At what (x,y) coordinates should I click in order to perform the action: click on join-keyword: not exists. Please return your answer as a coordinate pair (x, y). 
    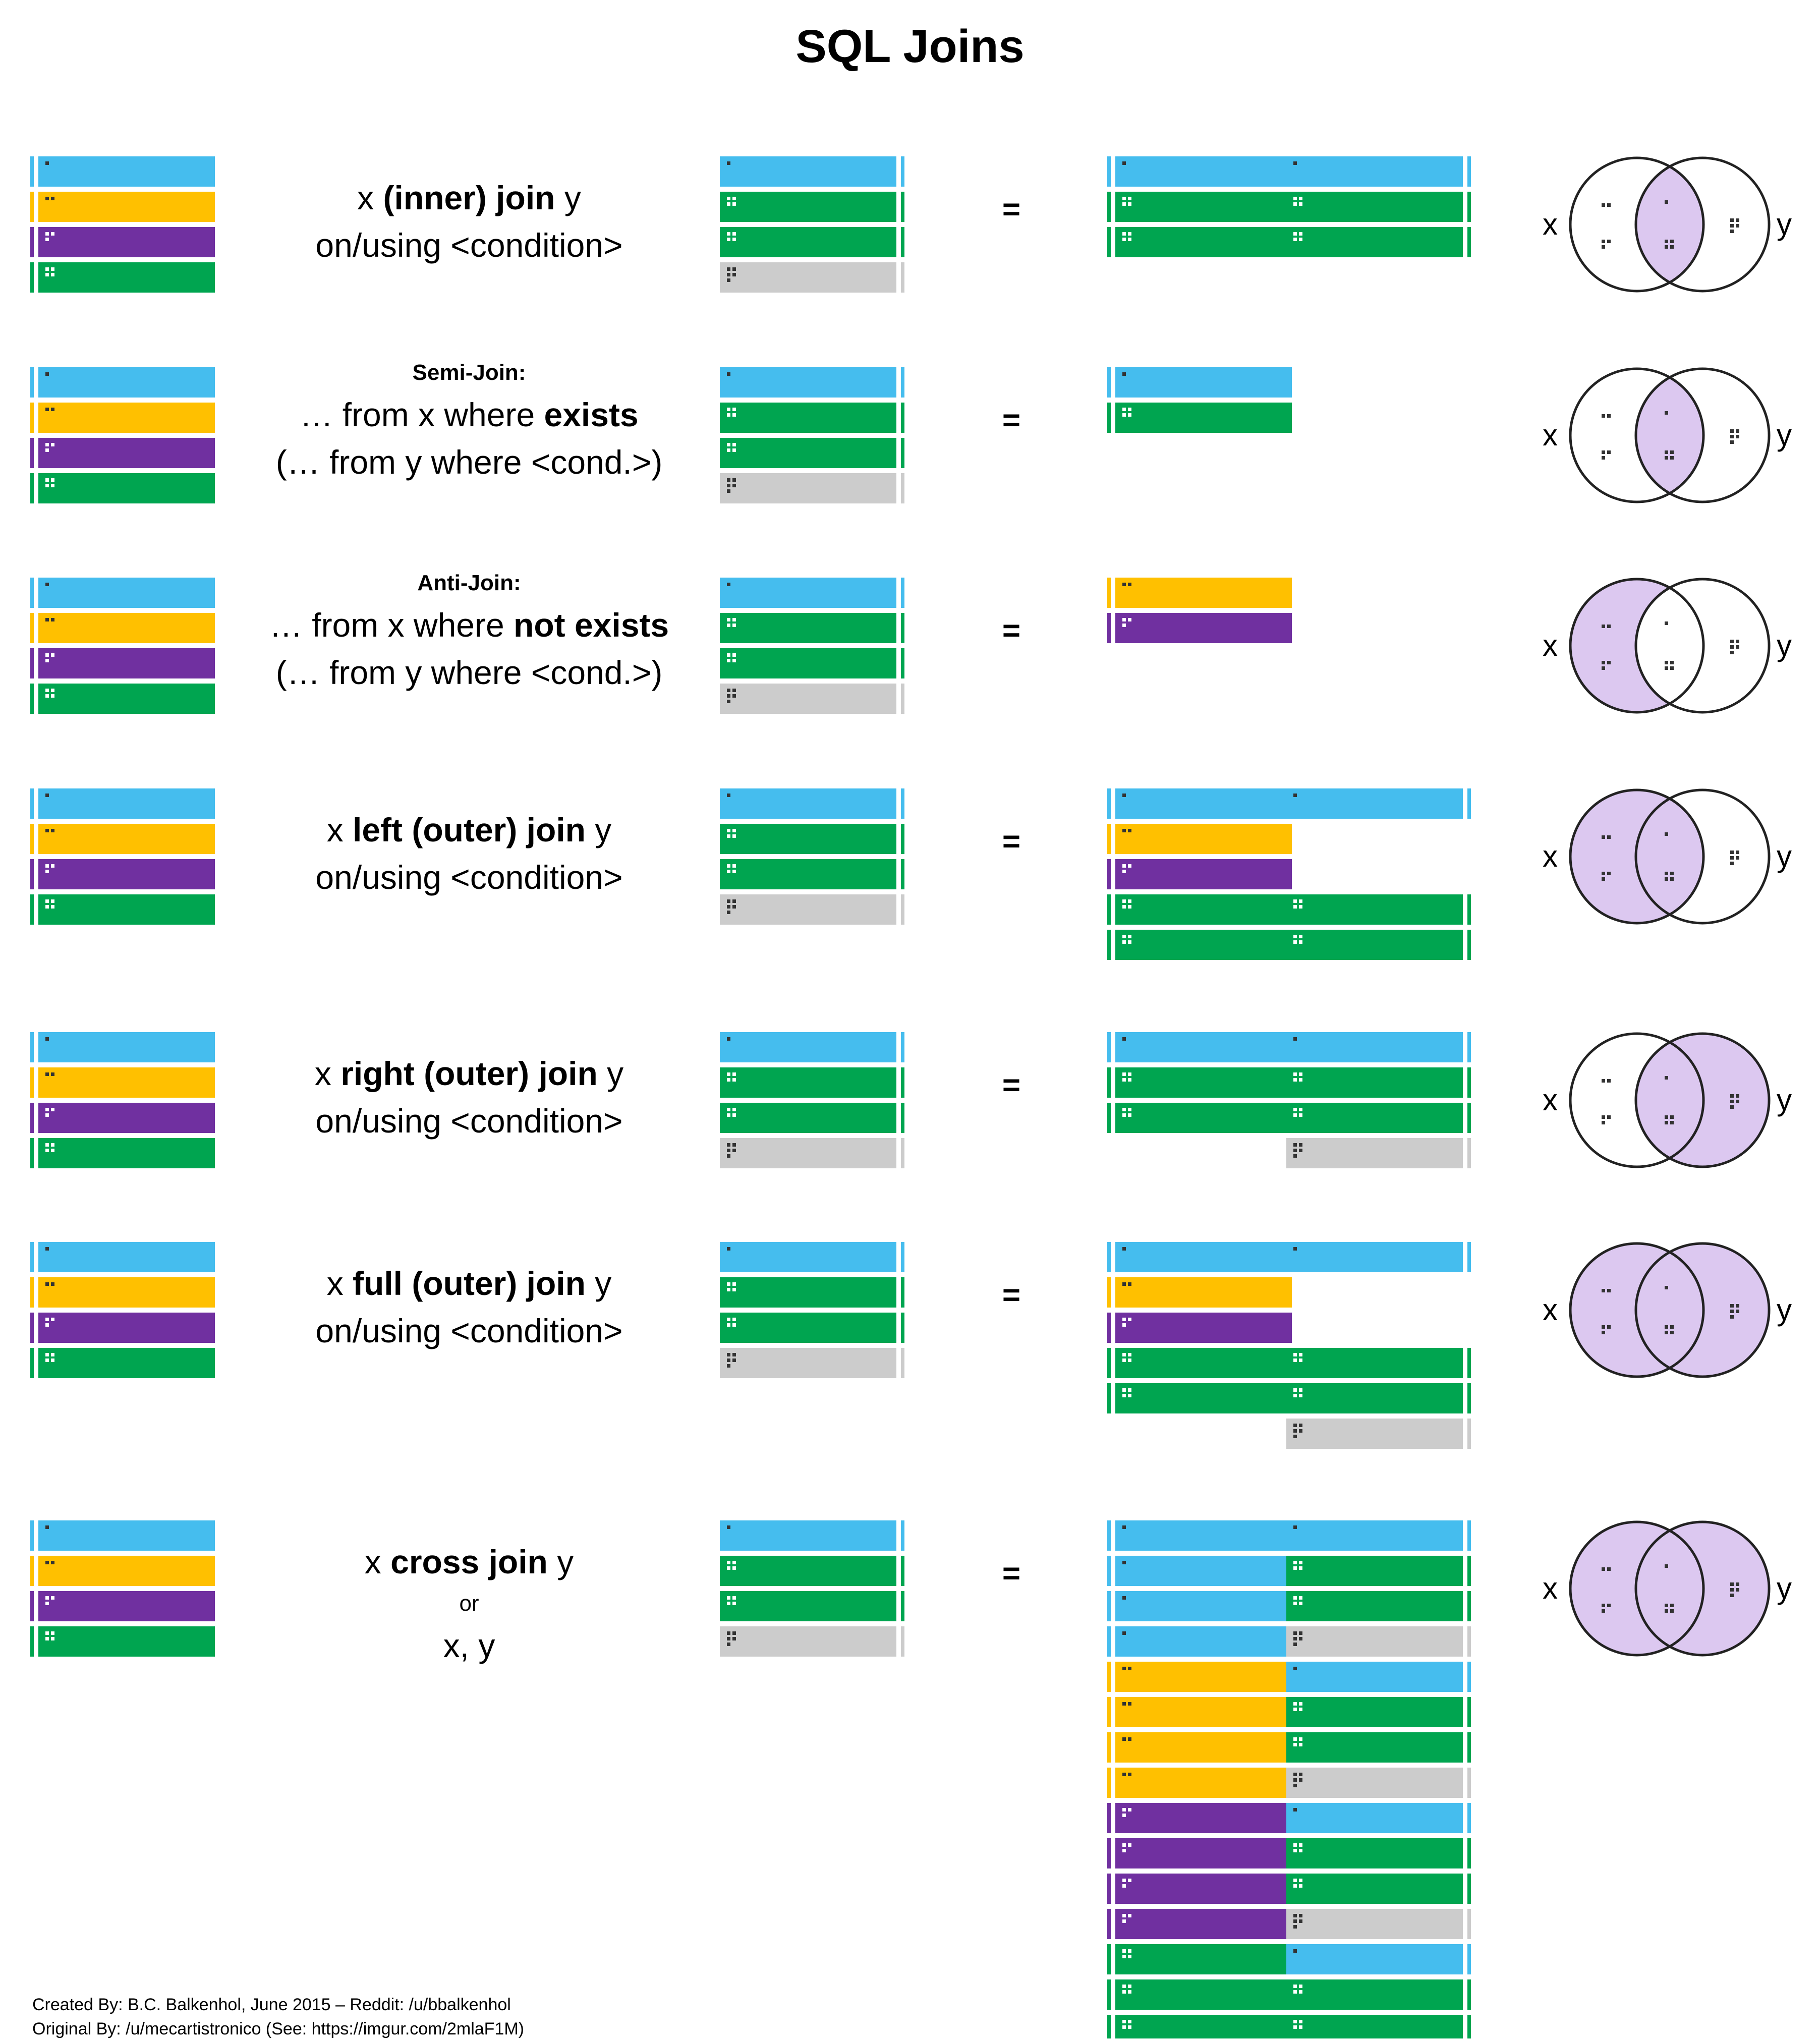
    Looking at the image, I should click on (591, 625).